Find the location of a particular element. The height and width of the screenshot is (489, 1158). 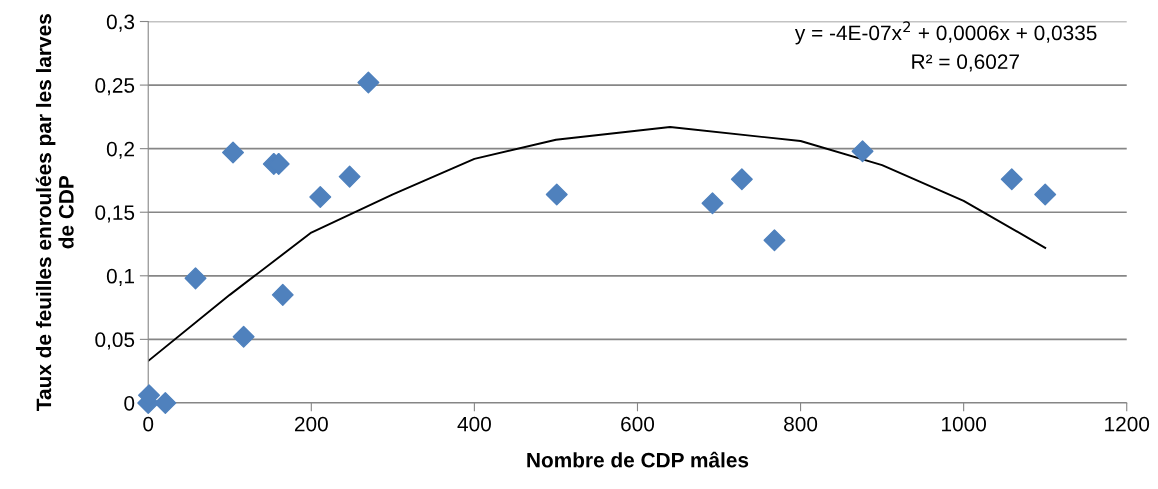

y-tick-label: 0,1 is located at coordinates (120, 277).